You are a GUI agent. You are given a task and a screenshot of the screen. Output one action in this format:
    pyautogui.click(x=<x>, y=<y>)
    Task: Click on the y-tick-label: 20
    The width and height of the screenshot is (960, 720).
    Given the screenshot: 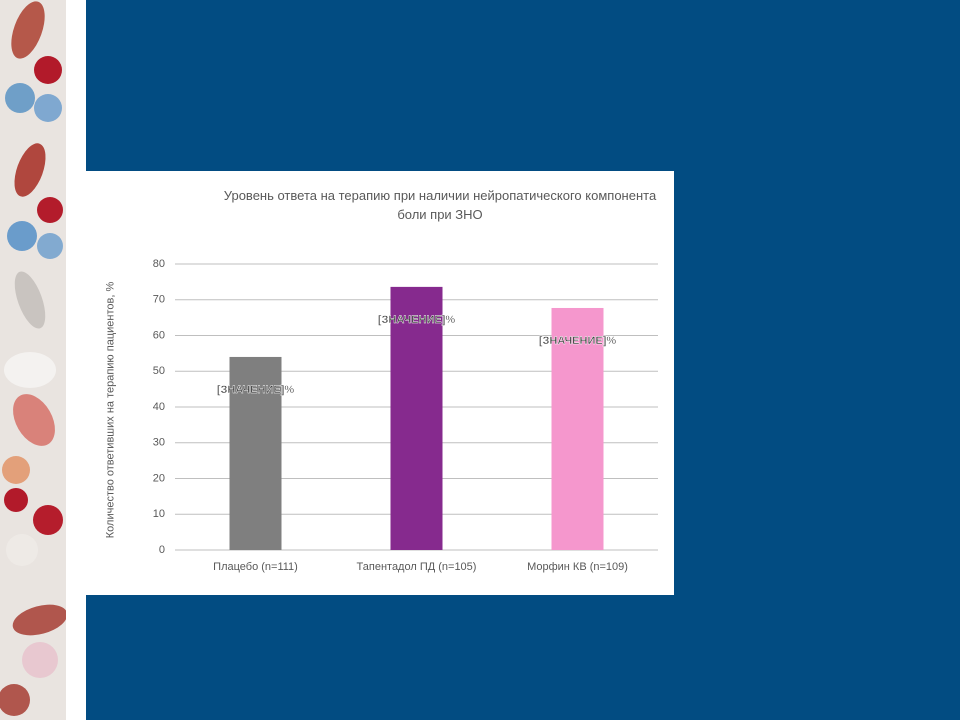 What is the action you would take?
    pyautogui.click(x=159, y=478)
    